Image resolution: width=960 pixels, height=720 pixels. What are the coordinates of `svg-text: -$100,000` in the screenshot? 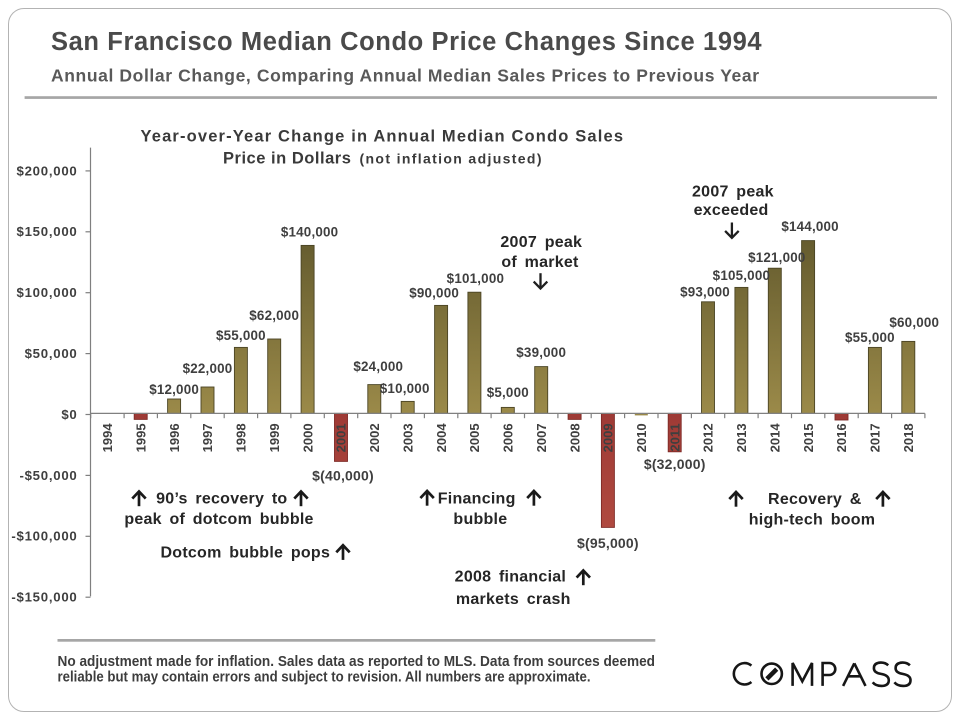 It's located at (44, 536).